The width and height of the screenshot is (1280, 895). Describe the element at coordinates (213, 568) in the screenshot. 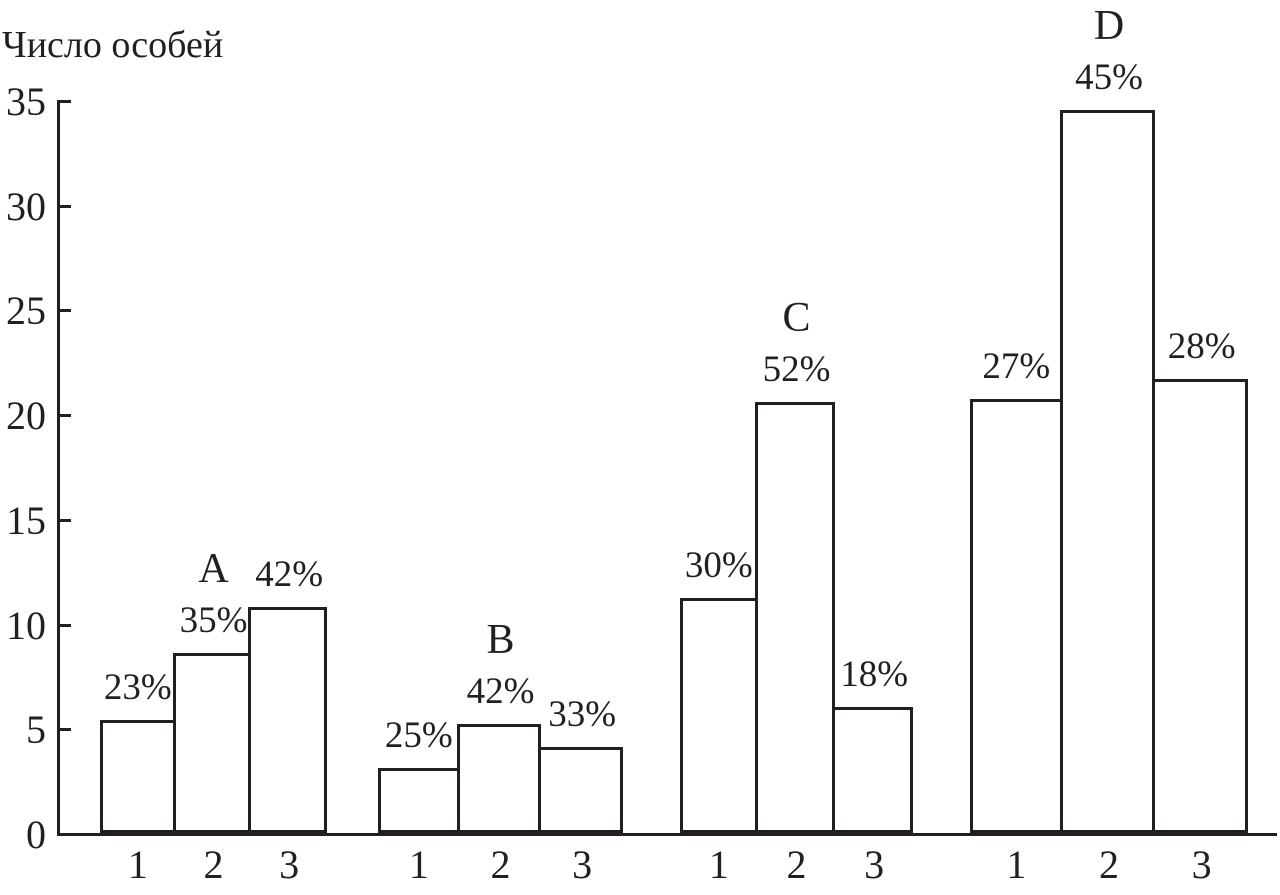

I see `group-label: A` at that location.